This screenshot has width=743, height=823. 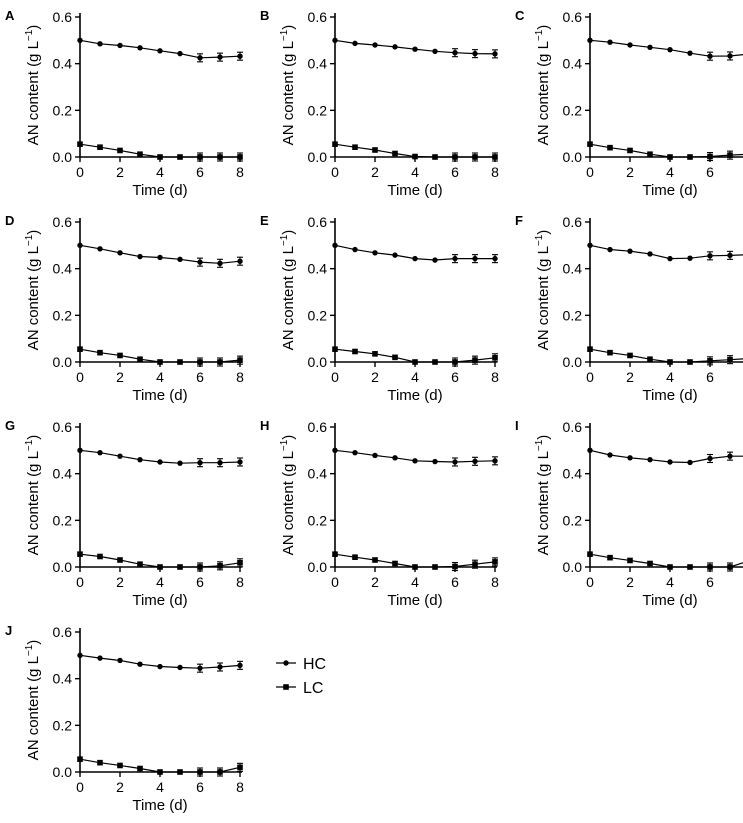 What do you see at coordinates (318, 269) in the screenshot?
I see `y-tick-label: 0.4` at bounding box center [318, 269].